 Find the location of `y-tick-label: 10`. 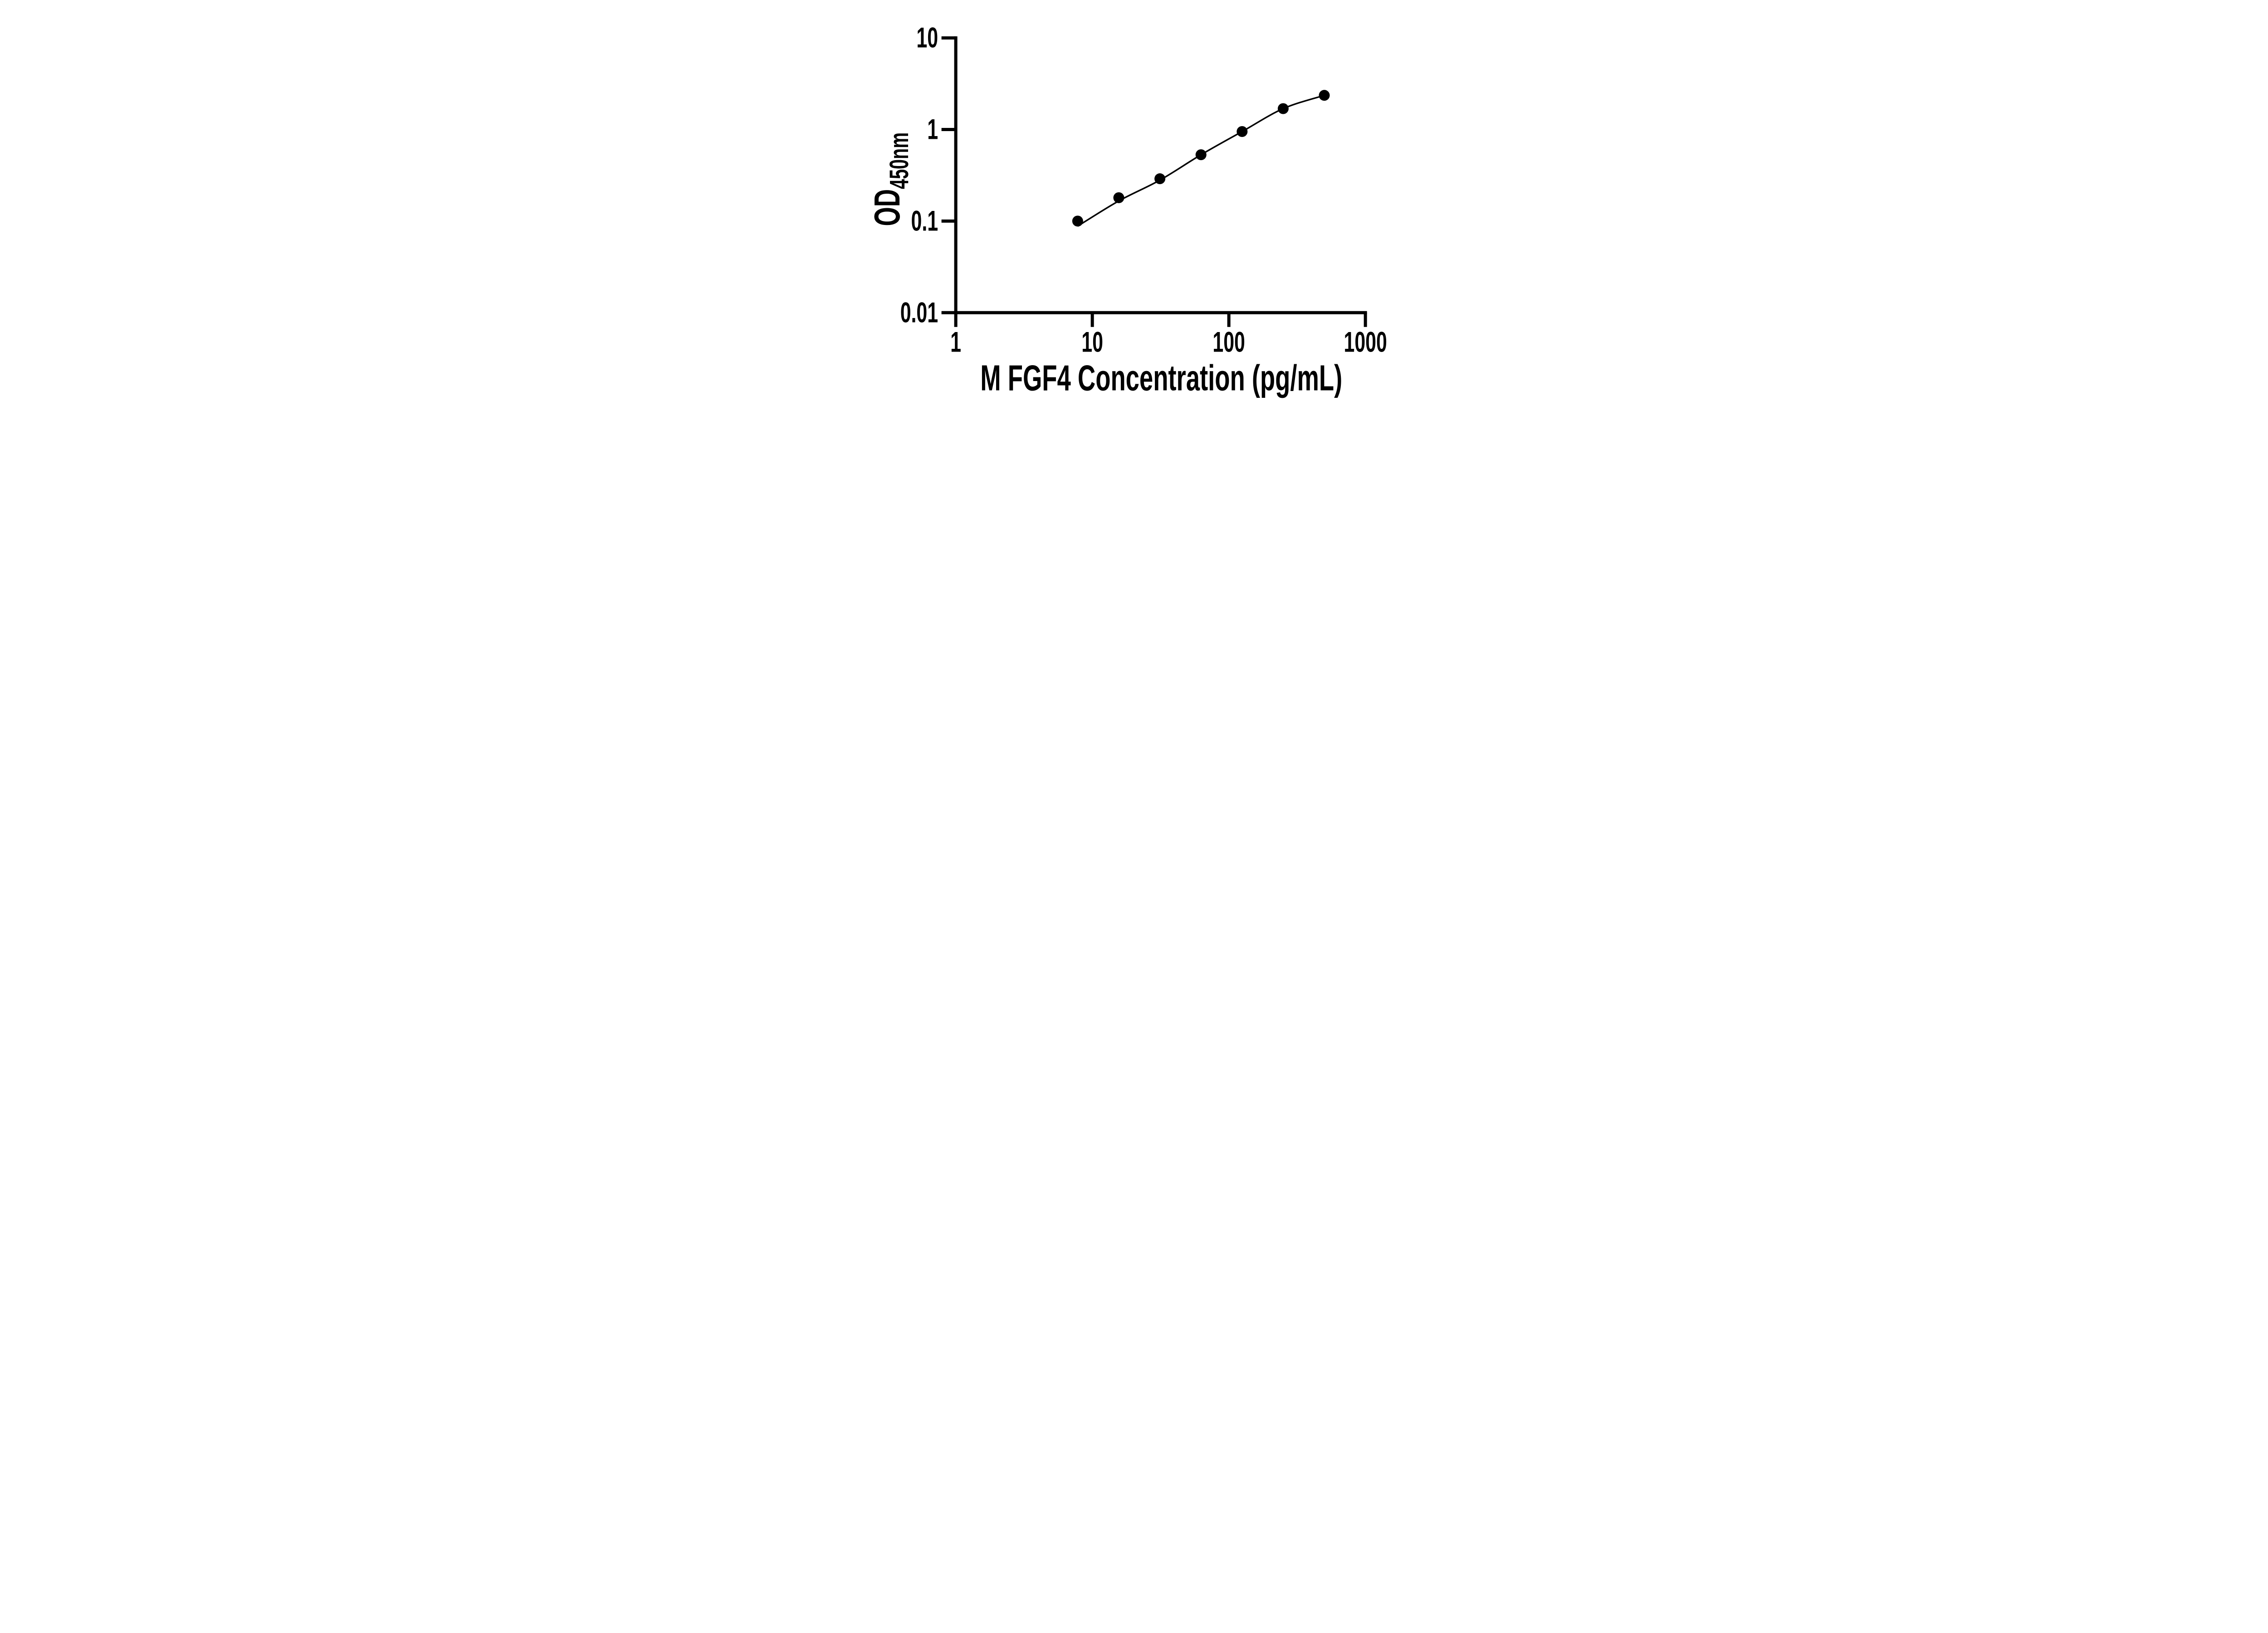

y-tick-label: 10 is located at coordinates (927, 38).